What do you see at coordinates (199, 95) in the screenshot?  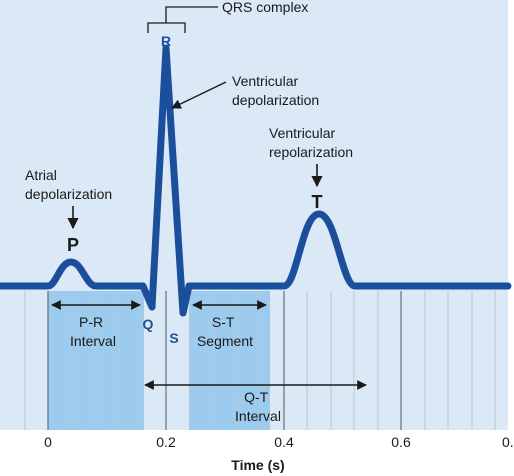 I see `ventricular-depolarization-arrow` at bounding box center [199, 95].